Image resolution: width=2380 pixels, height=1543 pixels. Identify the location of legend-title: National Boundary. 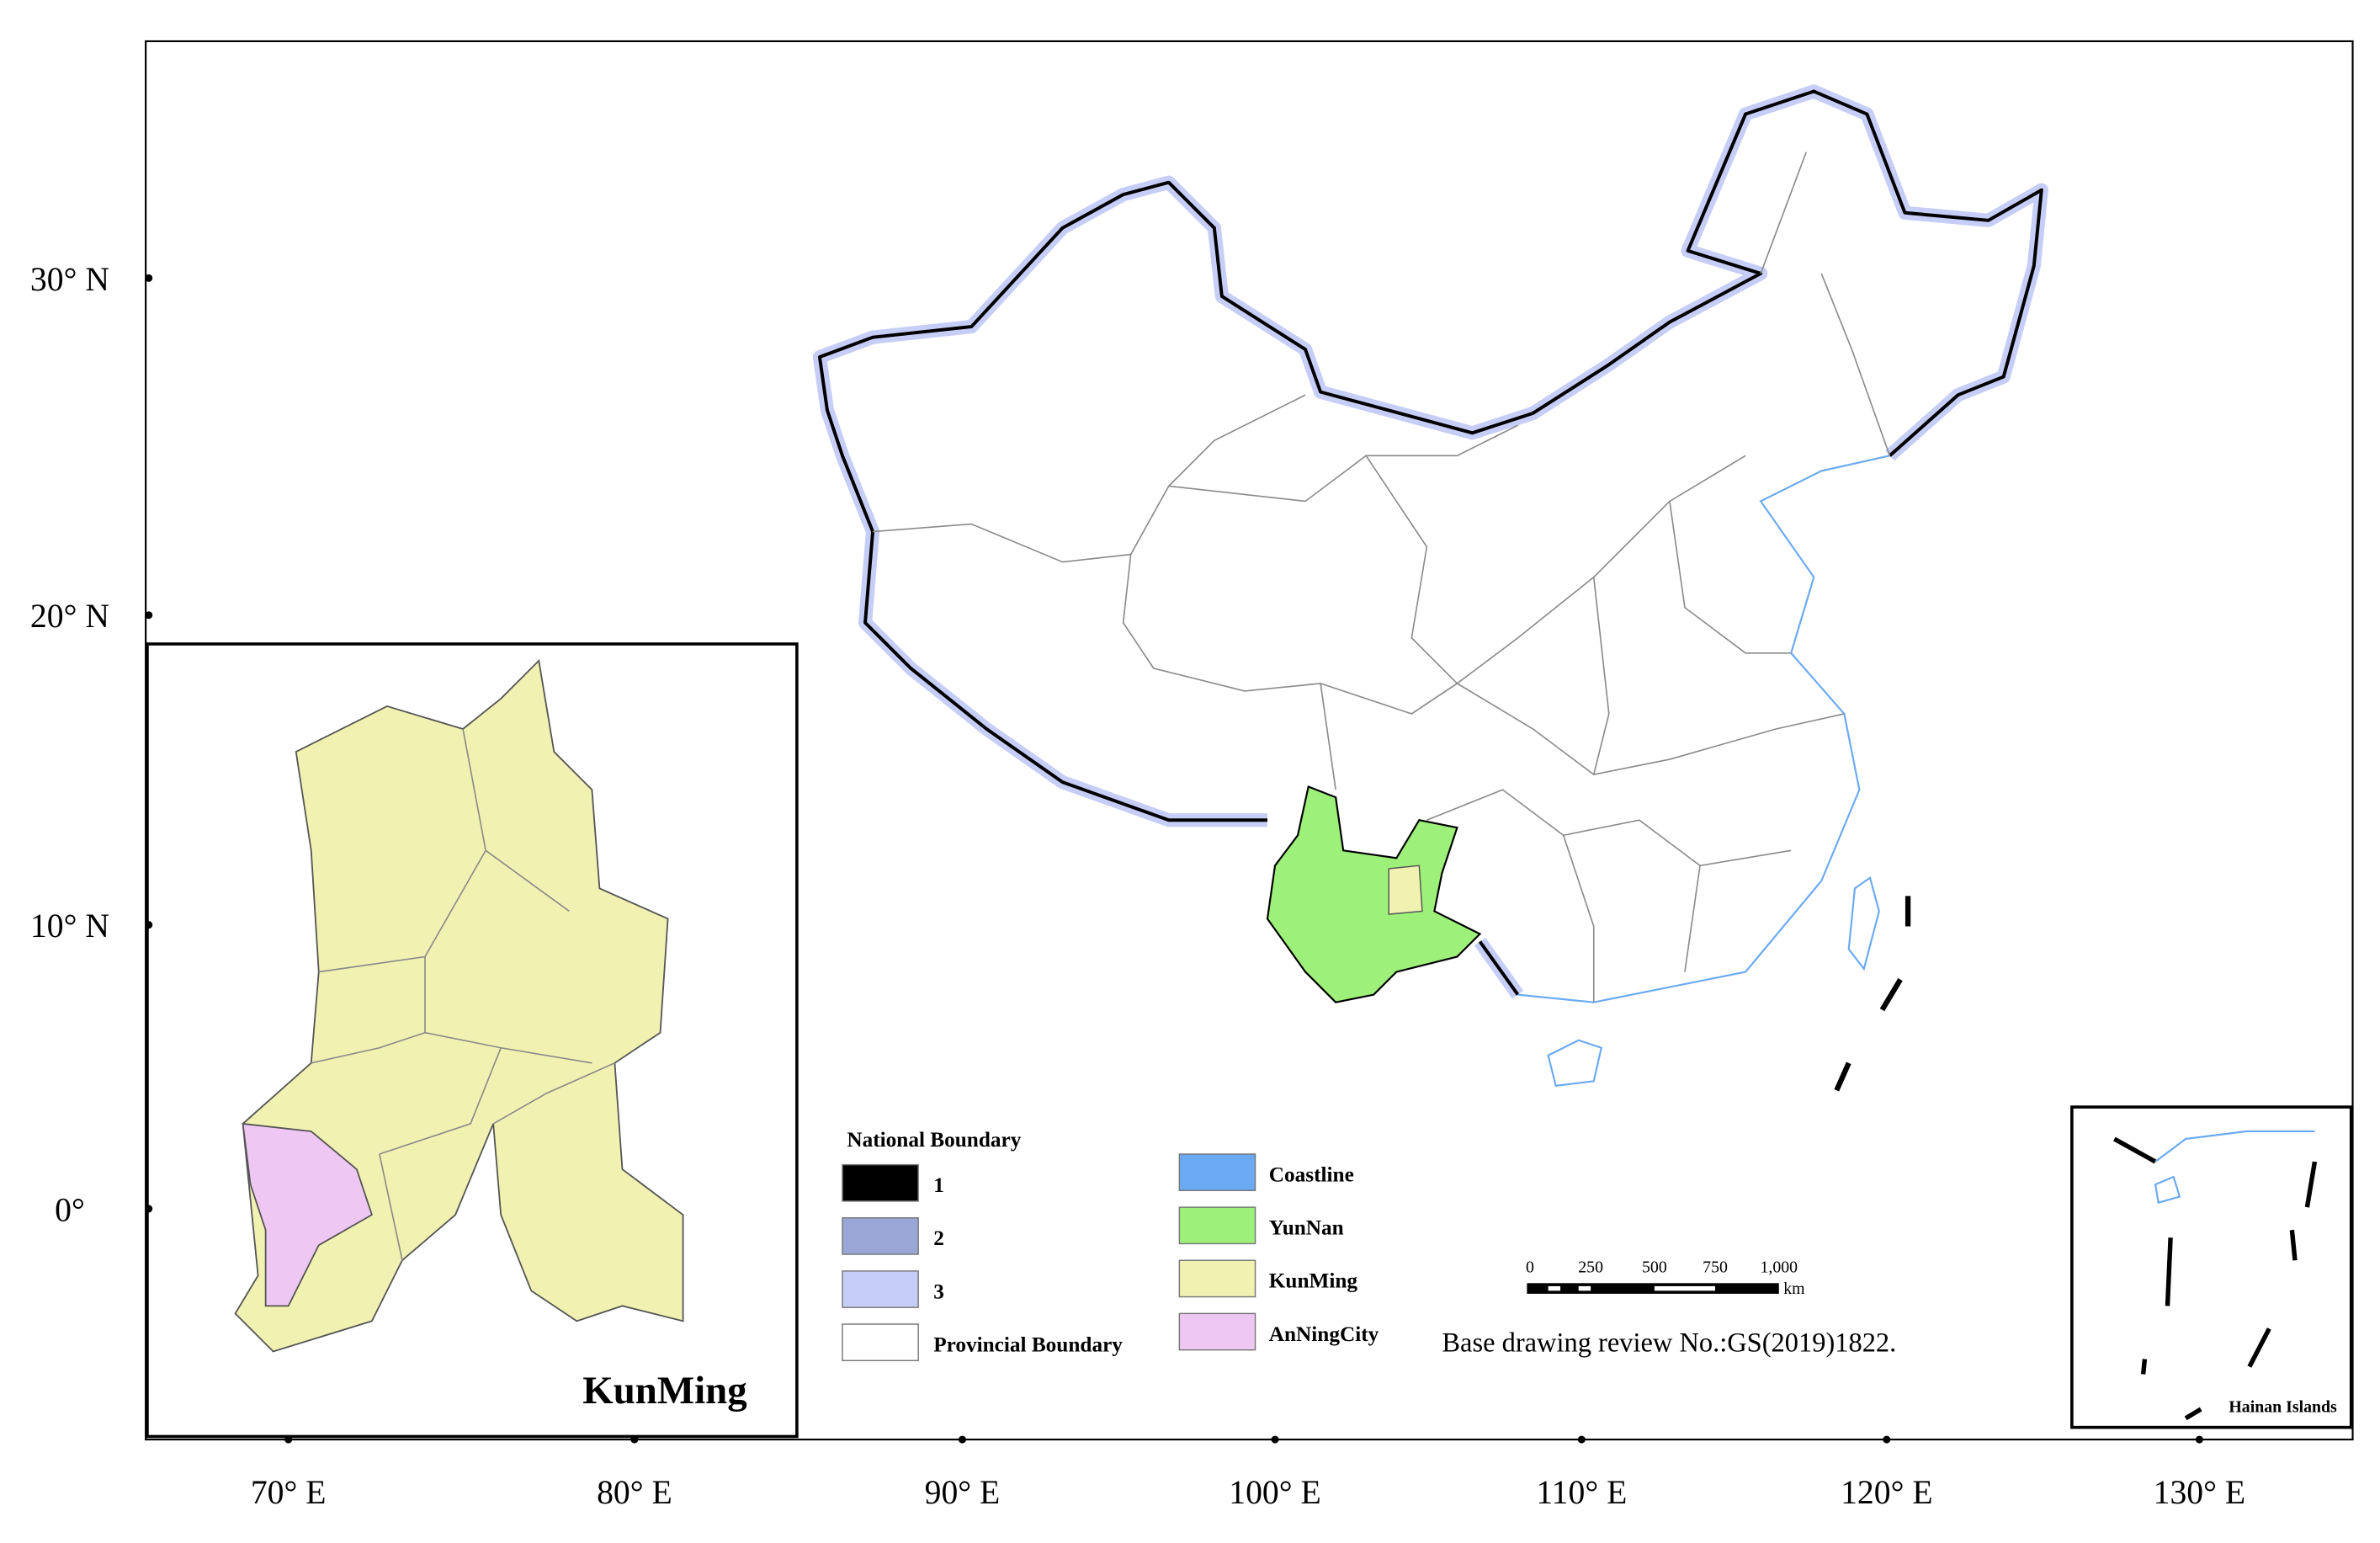
(934, 1140).